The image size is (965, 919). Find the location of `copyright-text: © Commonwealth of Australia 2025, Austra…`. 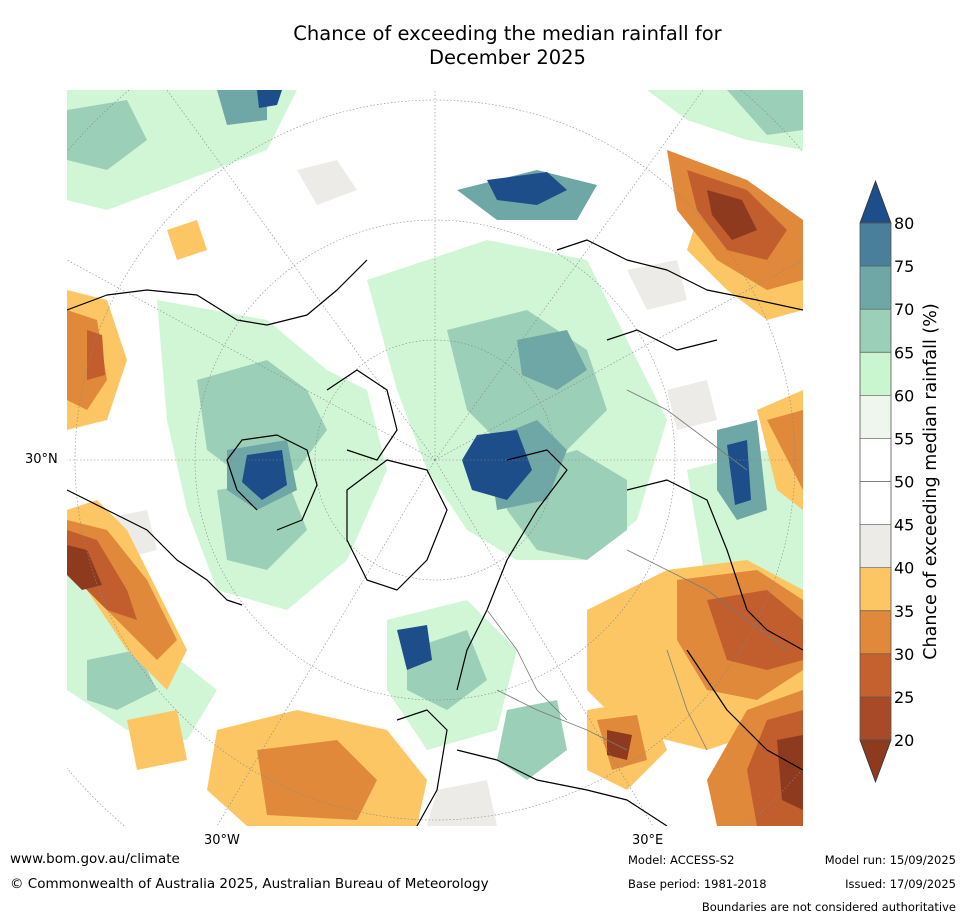

copyright-text: © Commonwealth of Australia 2025, Austra… is located at coordinates (249, 884).